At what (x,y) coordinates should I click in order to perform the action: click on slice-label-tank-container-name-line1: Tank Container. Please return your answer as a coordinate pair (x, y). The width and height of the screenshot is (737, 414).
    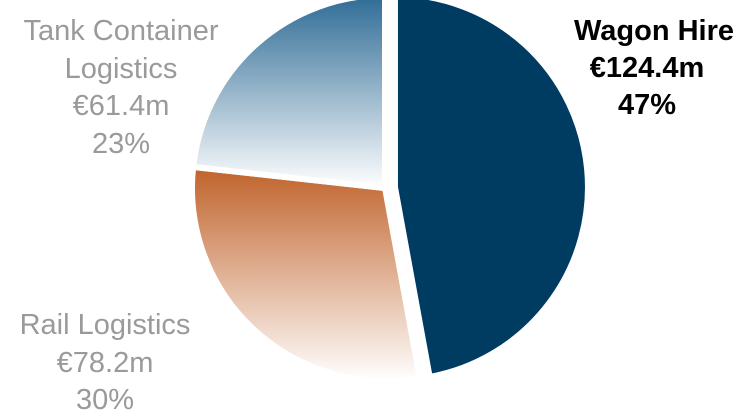
    Looking at the image, I should click on (120, 31).